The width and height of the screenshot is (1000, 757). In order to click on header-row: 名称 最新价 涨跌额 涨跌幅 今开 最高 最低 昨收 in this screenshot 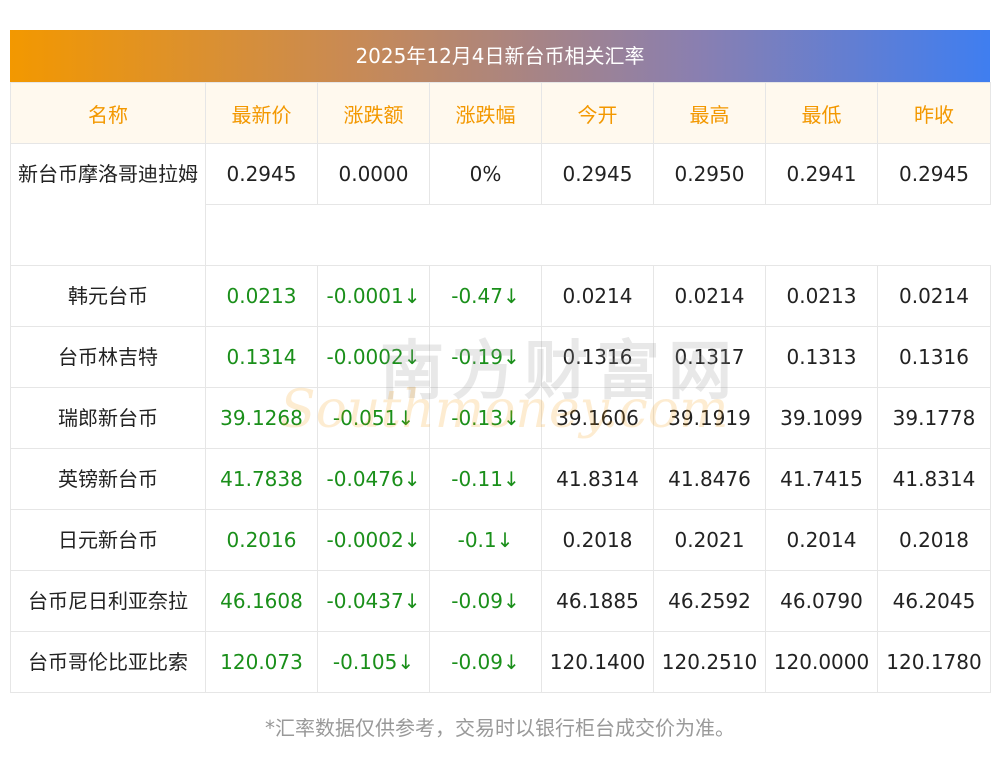, I will do `click(500, 113)`.